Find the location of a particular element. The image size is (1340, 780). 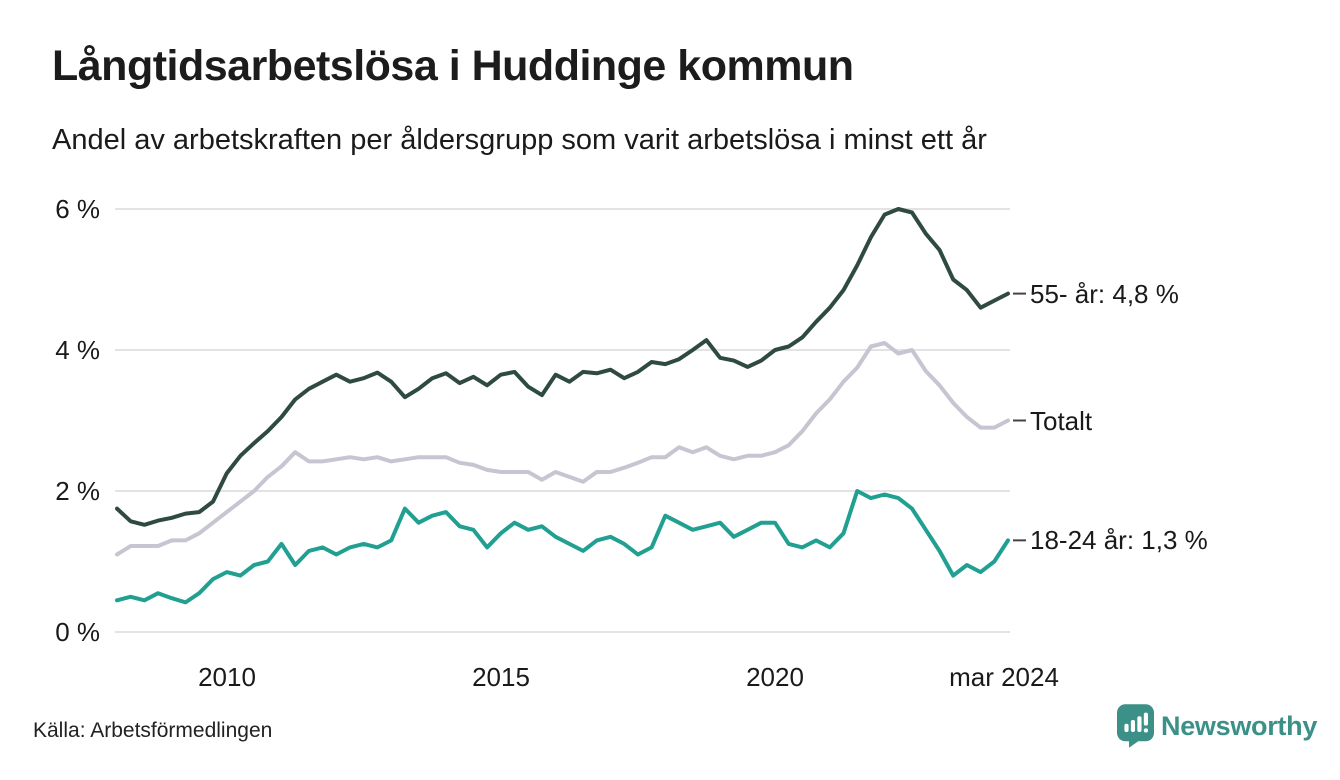

newsworthy-logo-text: Newsworthy is located at coordinates (1239, 725).